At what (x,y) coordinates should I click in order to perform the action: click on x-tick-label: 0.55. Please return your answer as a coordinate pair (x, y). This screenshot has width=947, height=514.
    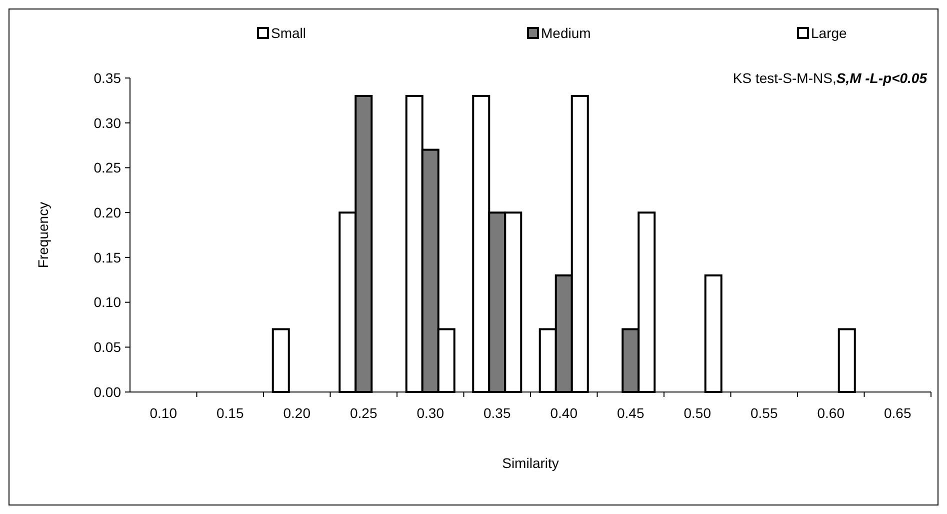
    Looking at the image, I should click on (764, 413).